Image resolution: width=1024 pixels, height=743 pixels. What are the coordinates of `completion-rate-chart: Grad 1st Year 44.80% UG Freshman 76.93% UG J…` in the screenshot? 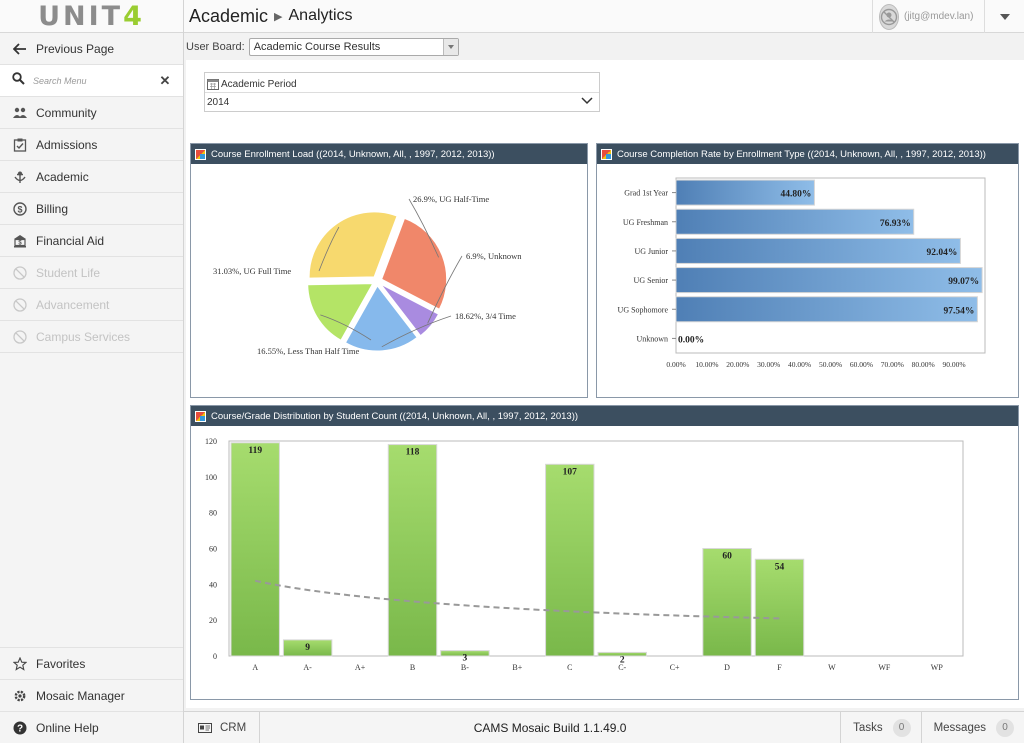 It's located at (802, 273).